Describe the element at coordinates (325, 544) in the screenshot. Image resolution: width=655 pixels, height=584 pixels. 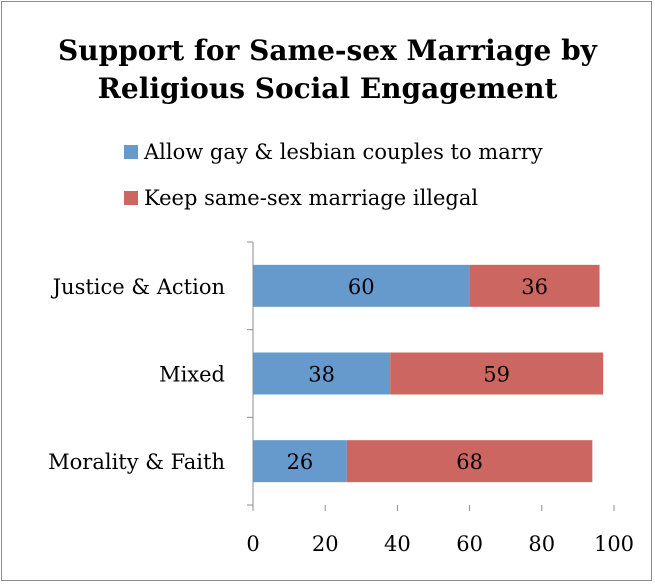
I see `x-tick-label-1: 20` at that location.